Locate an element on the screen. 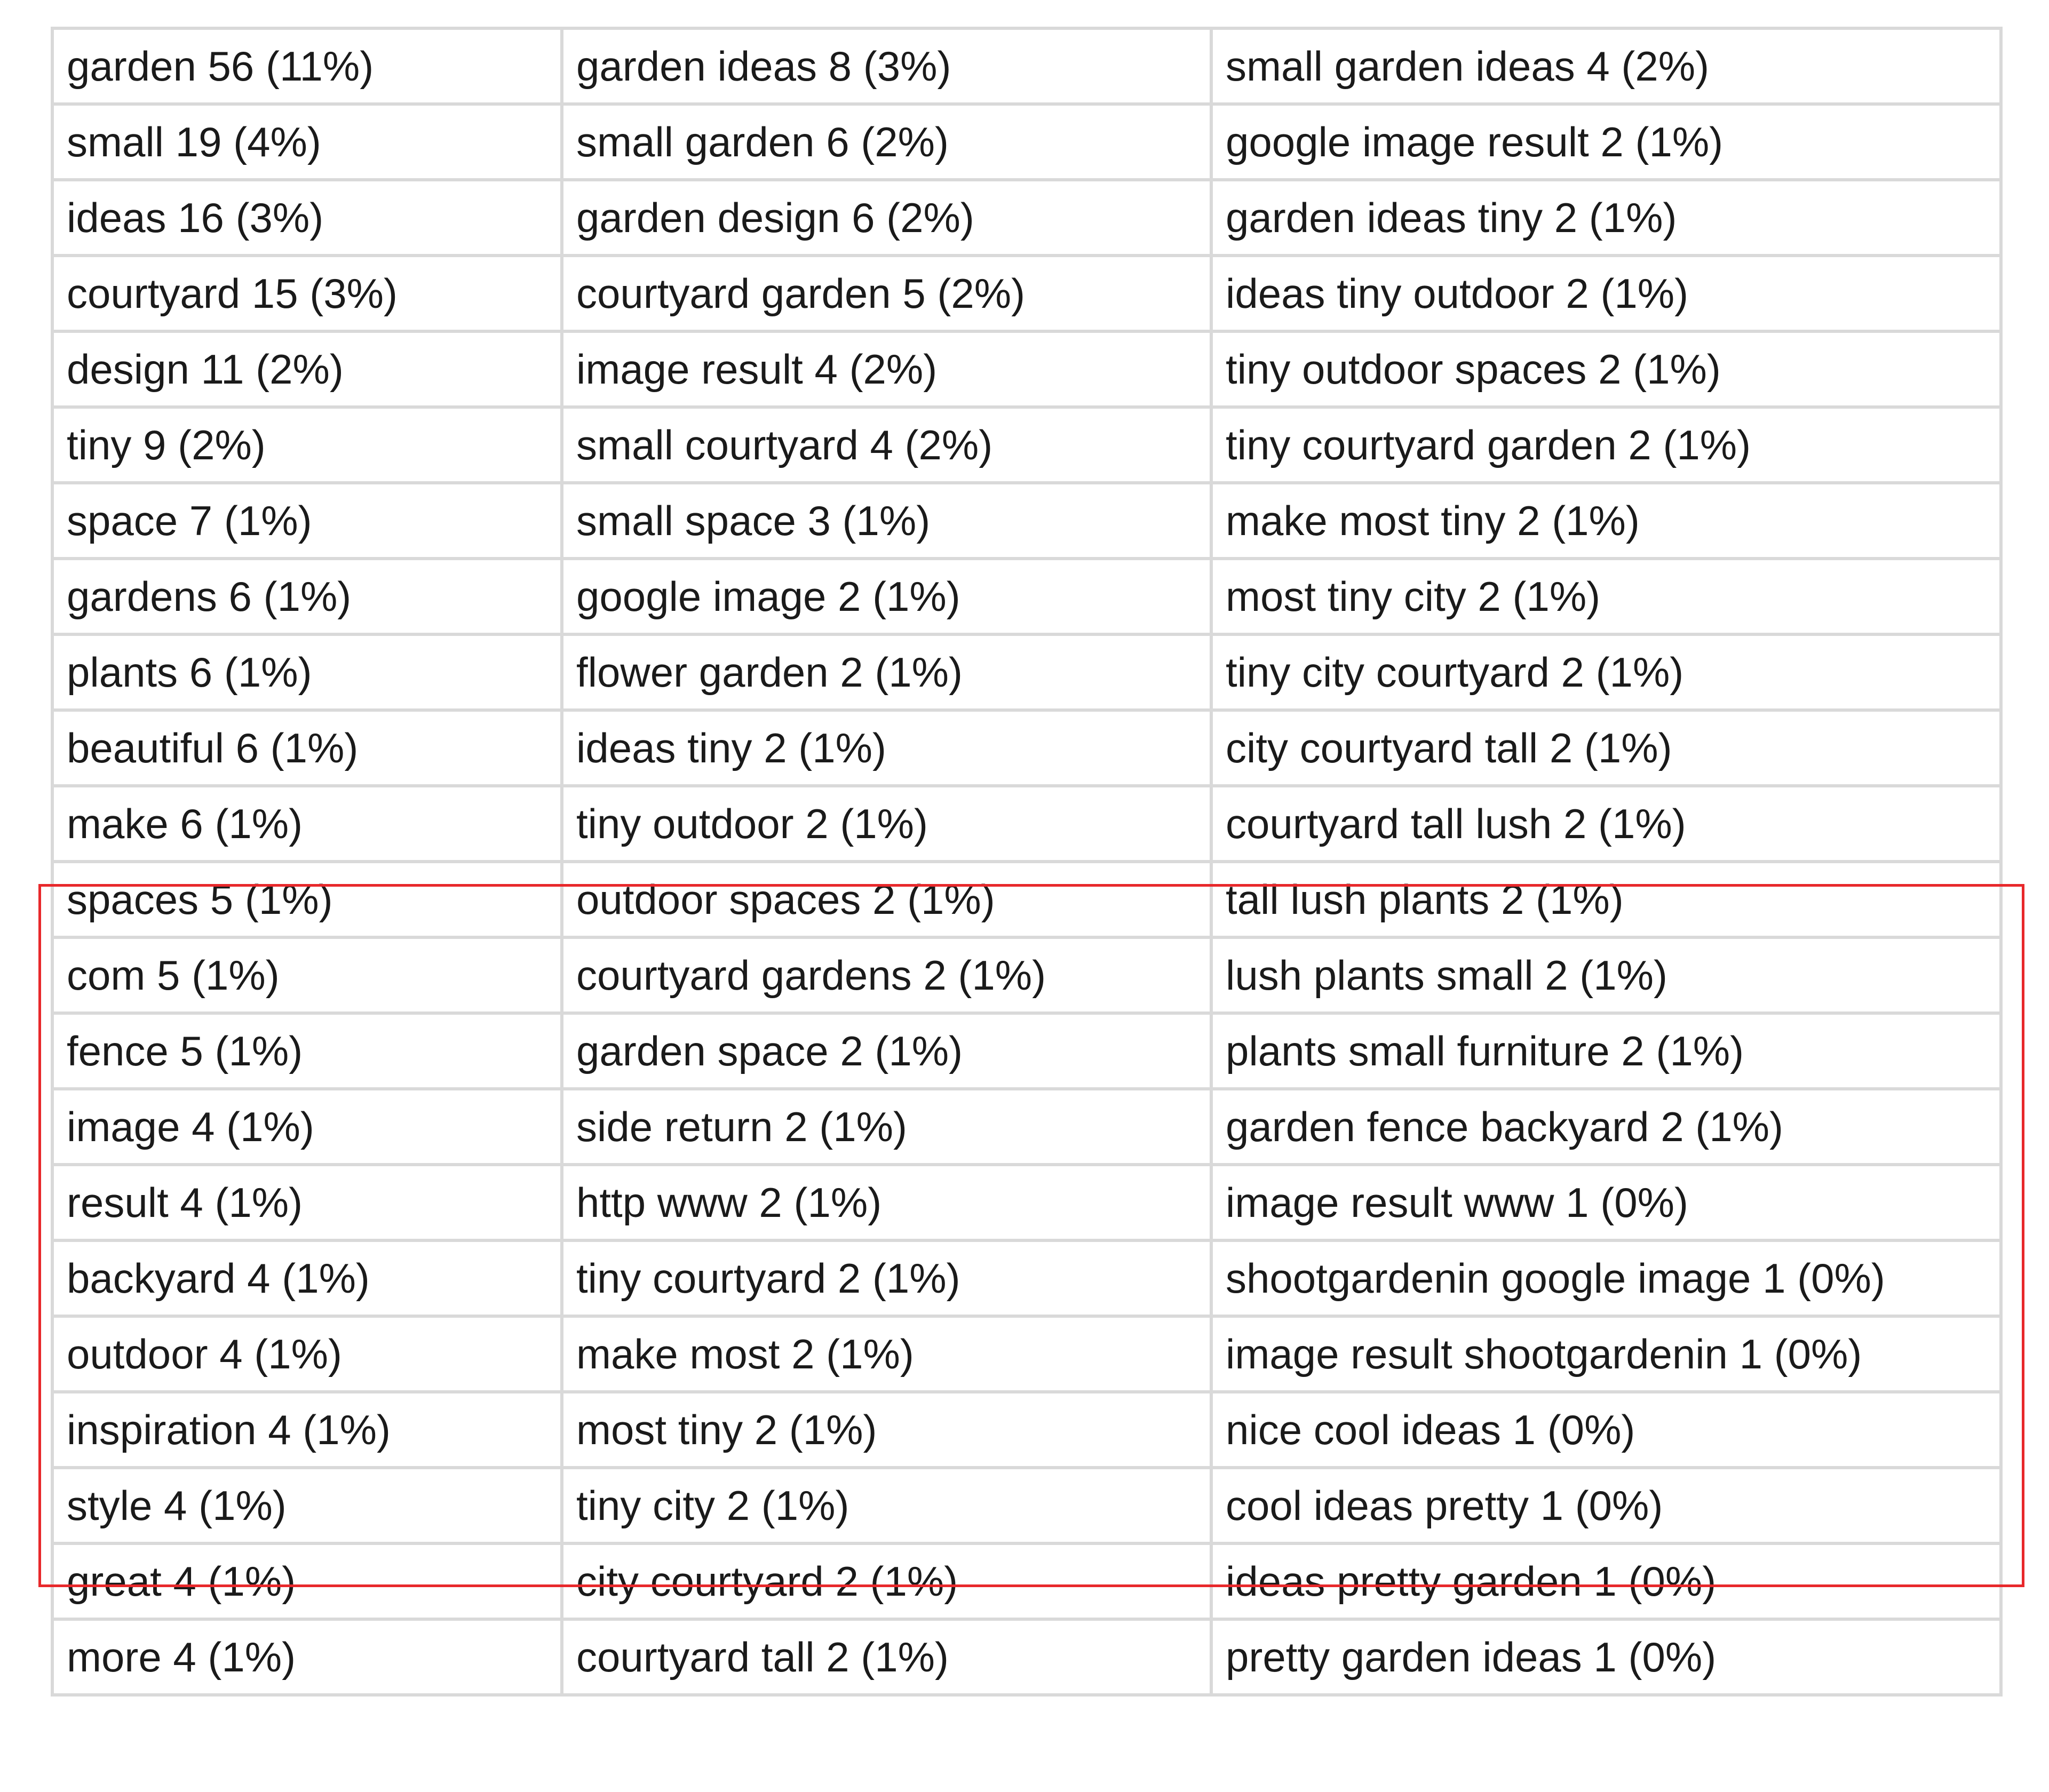 Image resolution: width=2049 pixels, height=1792 pixels. three-word-phrase-cell: courtyard tall lush 2 (1%) is located at coordinates (1606, 823).